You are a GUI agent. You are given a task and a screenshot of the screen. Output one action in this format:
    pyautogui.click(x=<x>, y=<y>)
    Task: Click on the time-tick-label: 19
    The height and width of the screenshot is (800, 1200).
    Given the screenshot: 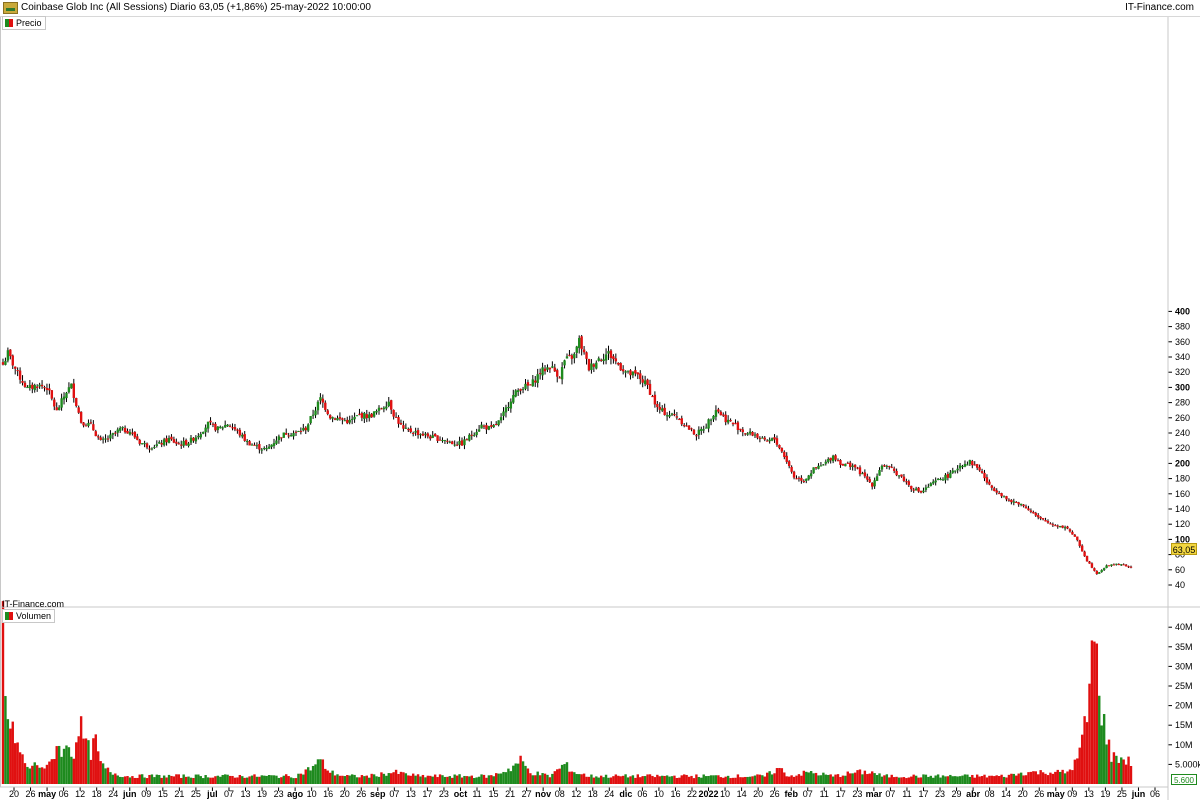 What is the action you would take?
    pyautogui.click(x=1105, y=794)
    